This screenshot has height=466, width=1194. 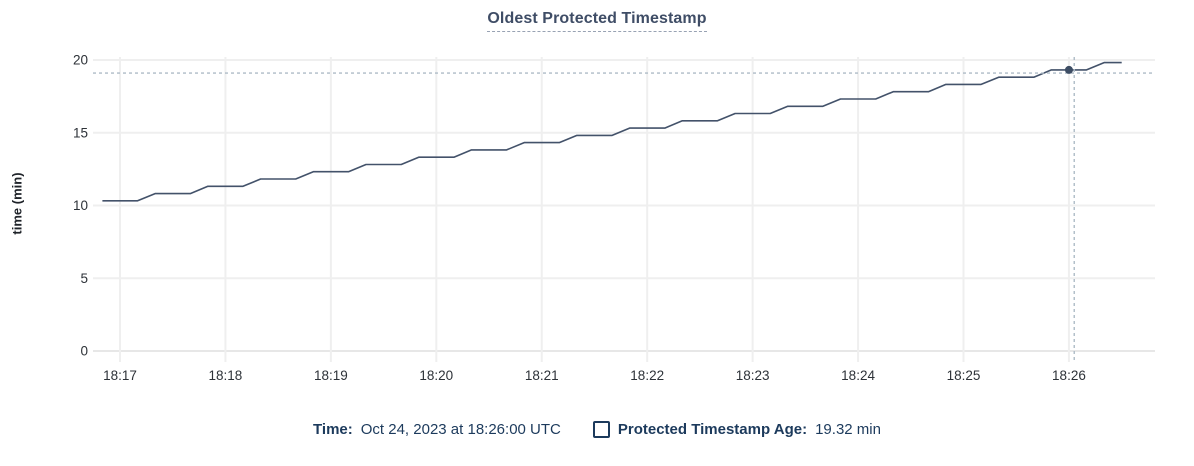 What do you see at coordinates (84, 351) in the screenshot?
I see `y-tick-label: 0` at bounding box center [84, 351].